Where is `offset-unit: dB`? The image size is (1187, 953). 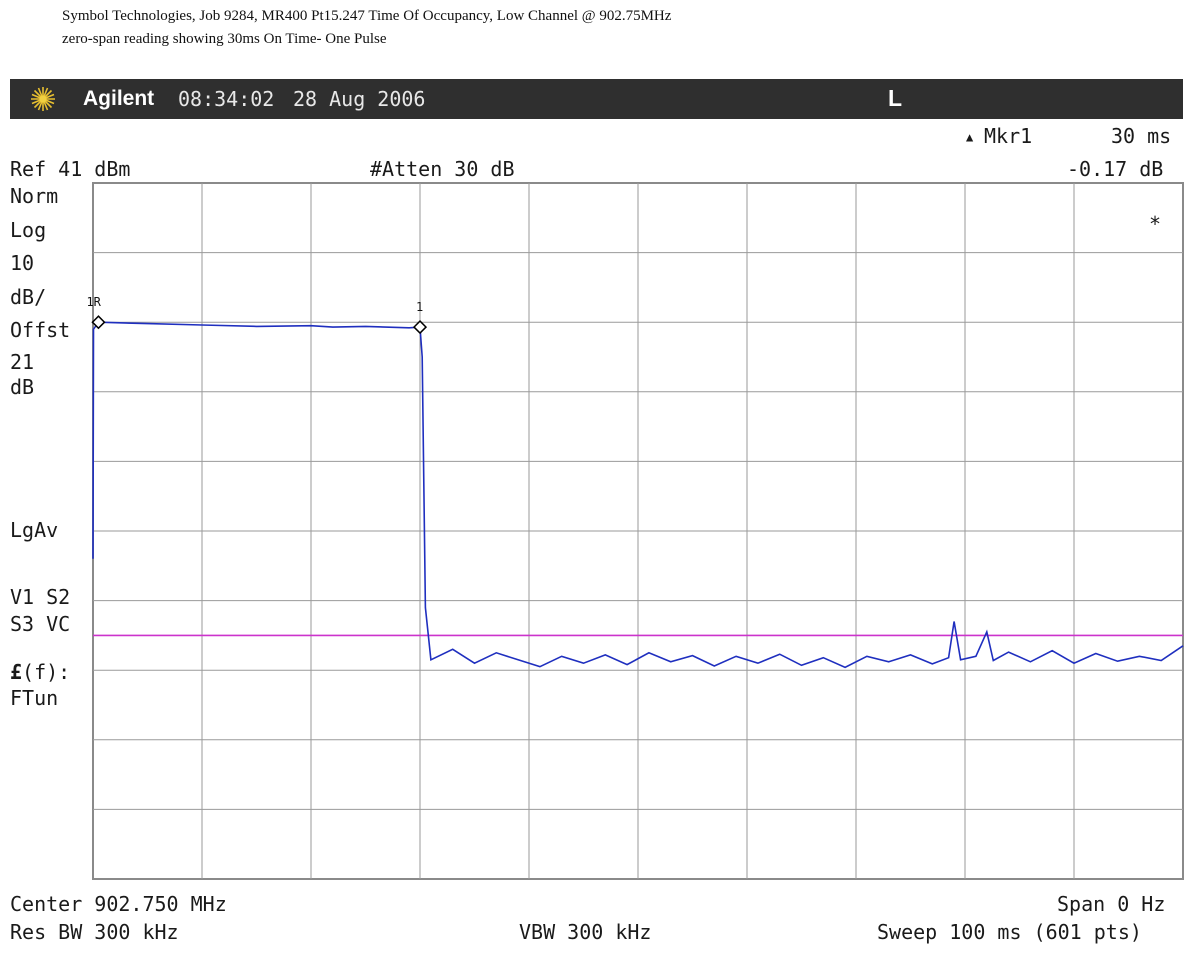 offset-unit: dB is located at coordinates (22, 387).